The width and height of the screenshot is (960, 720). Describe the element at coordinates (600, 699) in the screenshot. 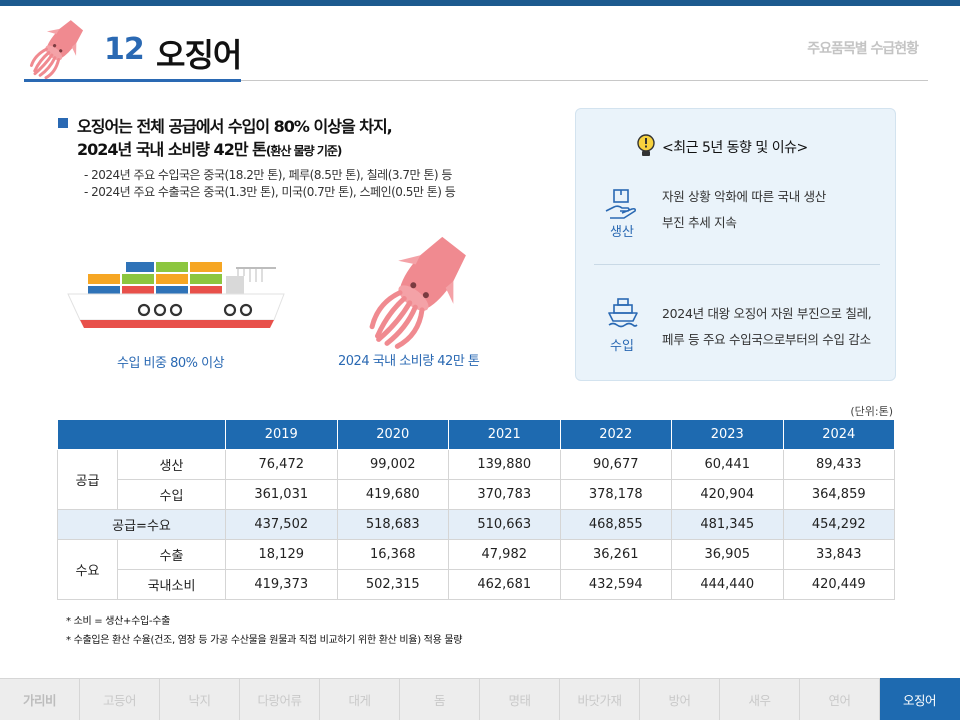

I see `tab-lobster: 바닷가재` at that location.